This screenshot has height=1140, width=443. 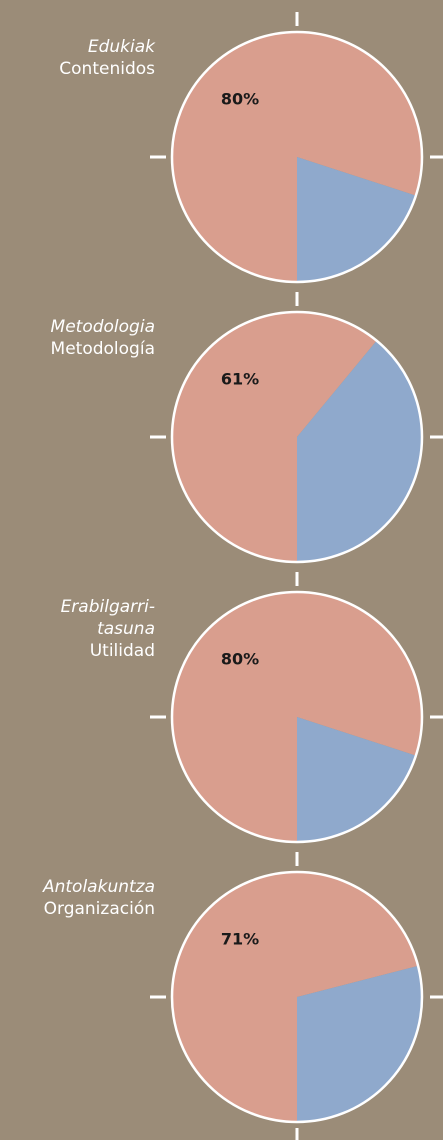 What do you see at coordinates (240, 939) in the screenshot?
I see `value-label: 71%` at bounding box center [240, 939].